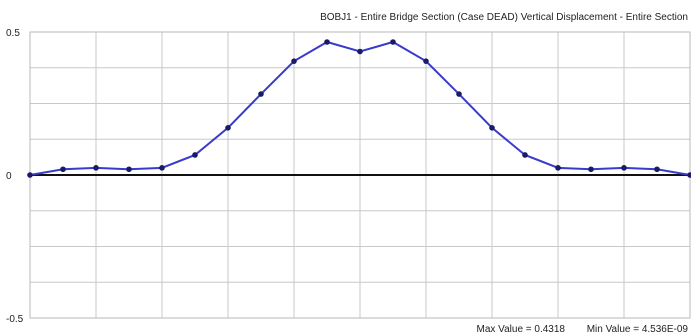  What do you see at coordinates (13, 33) in the screenshot?
I see `y-tick-label: 0.5` at bounding box center [13, 33].